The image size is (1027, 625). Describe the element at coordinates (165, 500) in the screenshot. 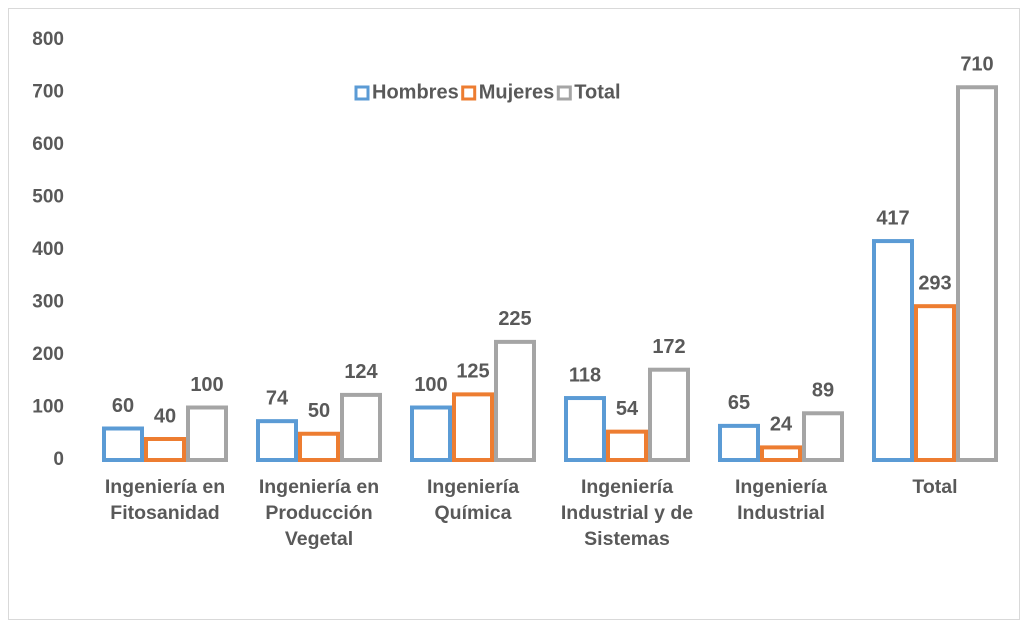

I see `x-tick-label: Ingeniería en Fitosanidad` at that location.